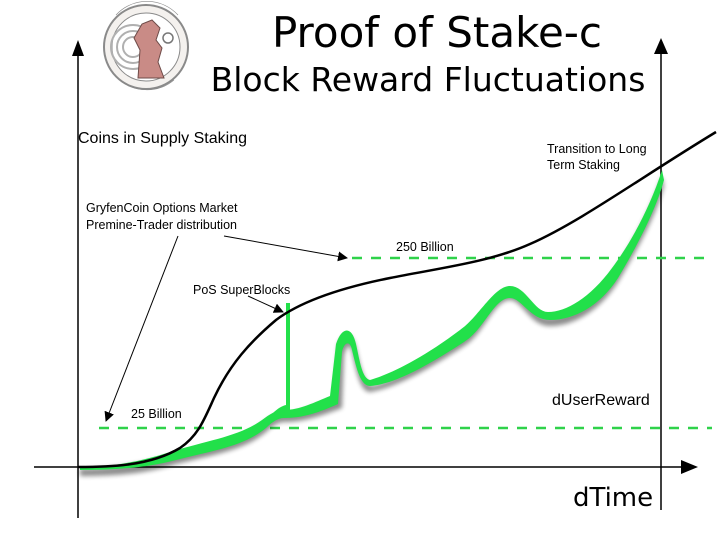 The image size is (721, 540). Describe the element at coordinates (689, 467) in the screenshot. I see `x-axis-arrowhead` at that location.